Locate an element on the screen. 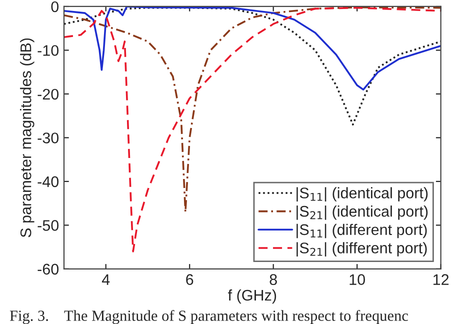 Image resolution: width=474 pixels, height=324 pixels. legend-label: |S$_{11}$| (different port) is located at coordinates (361, 231).